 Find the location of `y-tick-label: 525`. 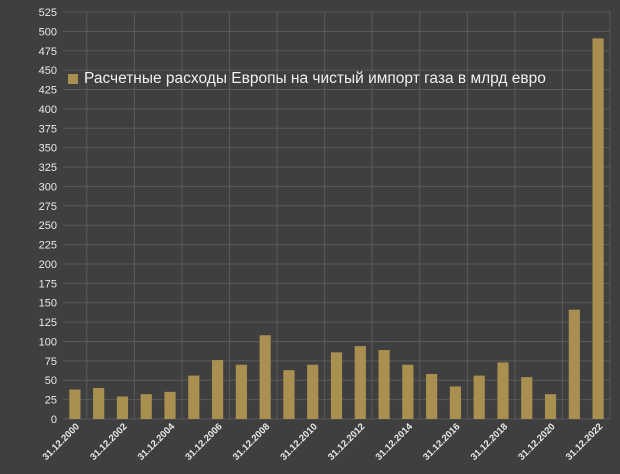

y-tick-label: 525 is located at coordinates (48, 13).